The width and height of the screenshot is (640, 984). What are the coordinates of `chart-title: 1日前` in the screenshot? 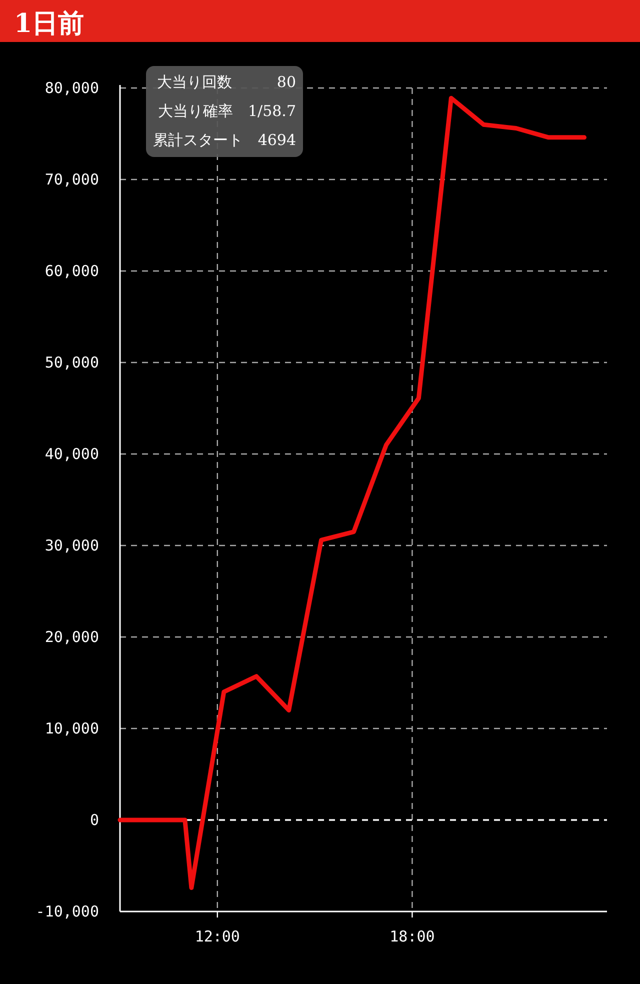 It's located at (49, 24).